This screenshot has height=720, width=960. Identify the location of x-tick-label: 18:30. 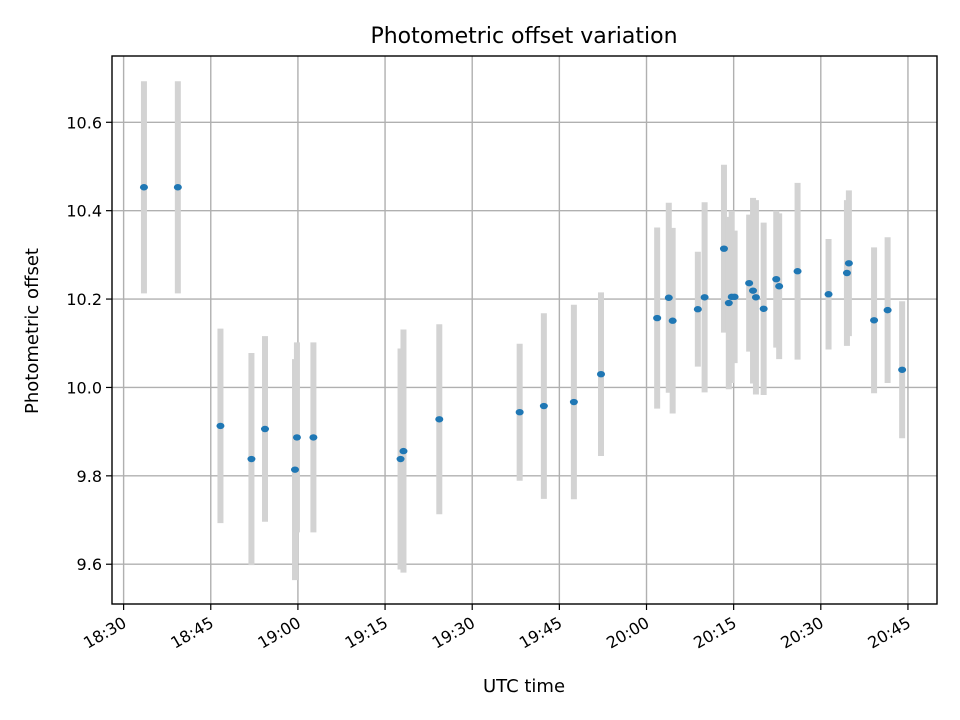
(104, 633).